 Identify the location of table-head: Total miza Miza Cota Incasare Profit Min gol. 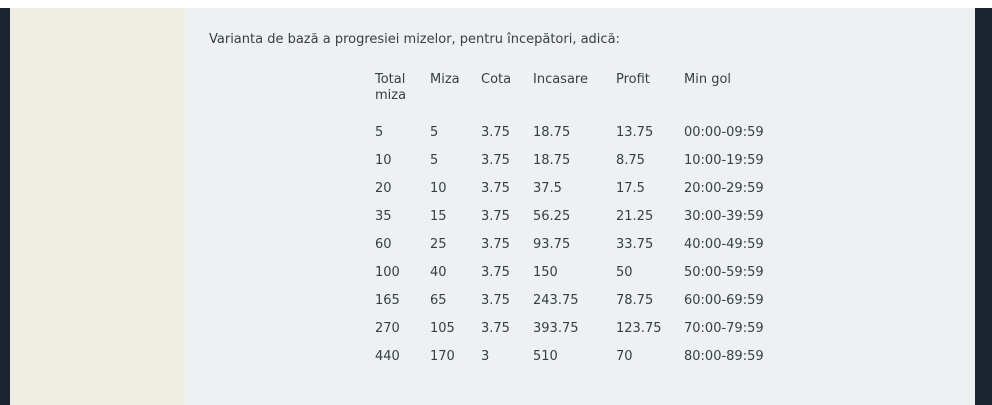
(584, 95).